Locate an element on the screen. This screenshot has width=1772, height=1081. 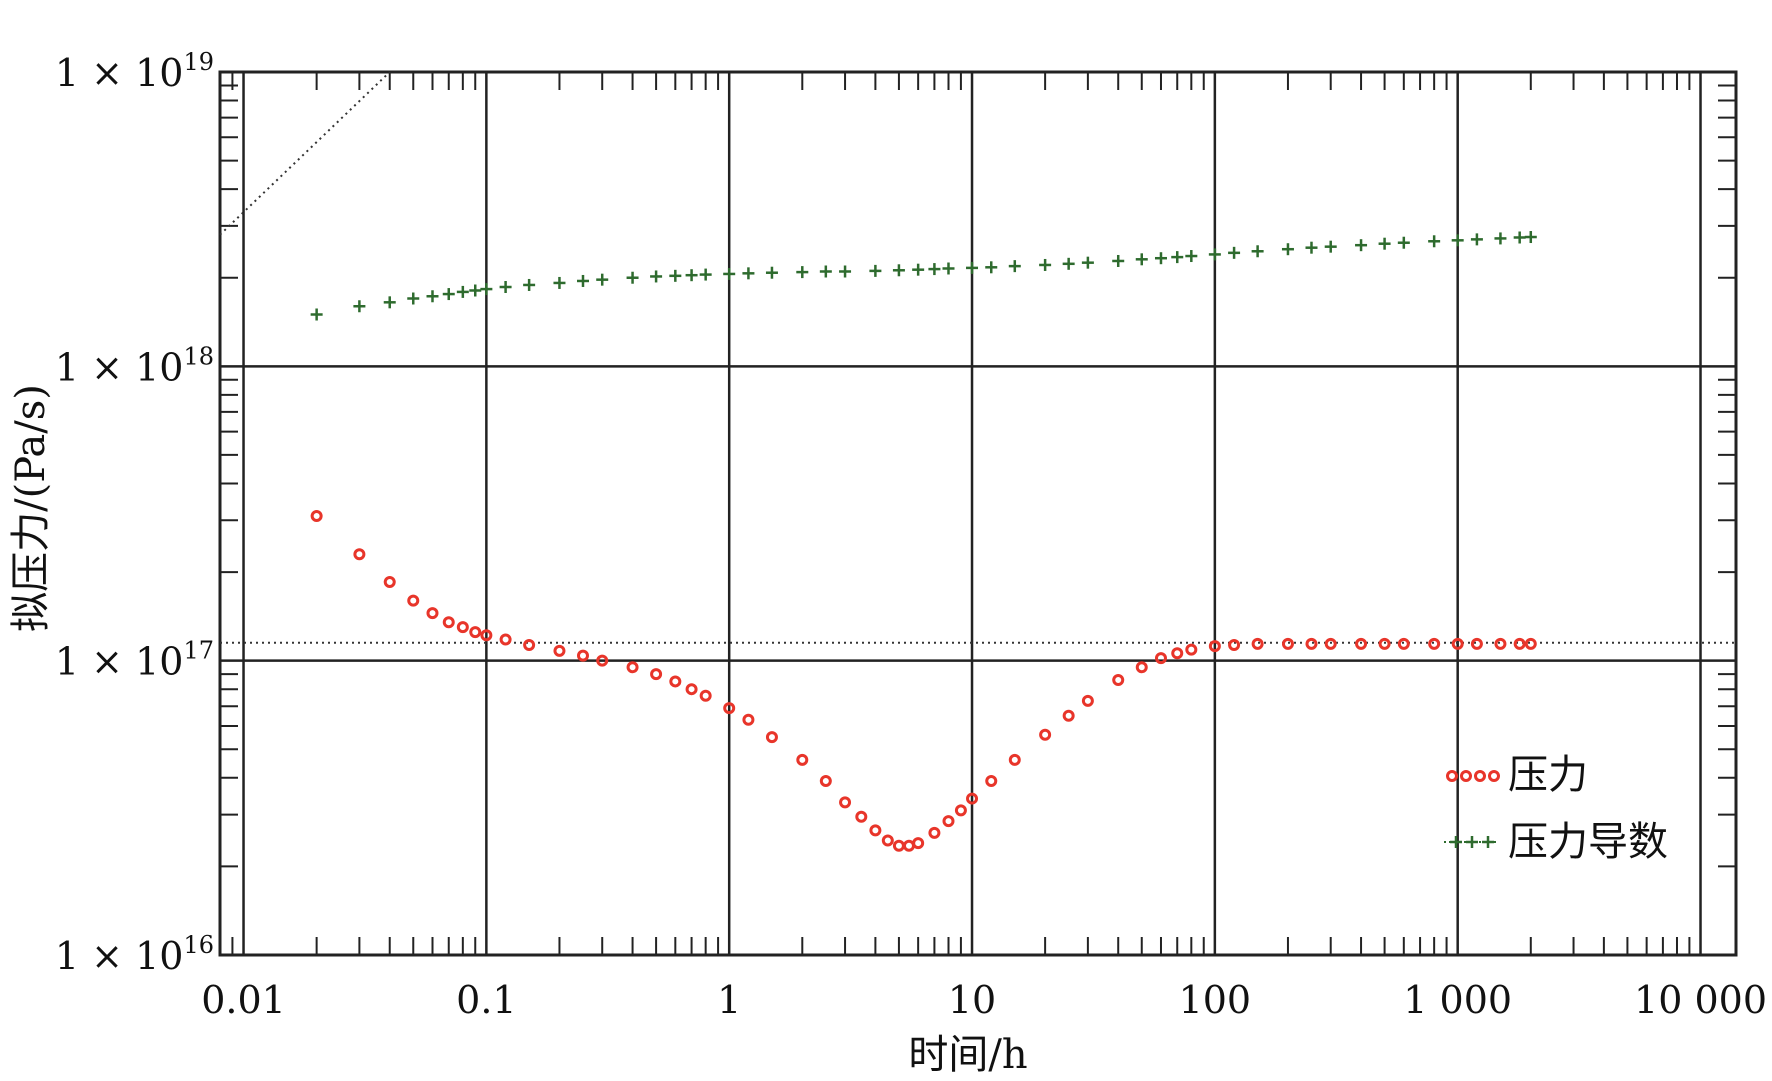
legend-label-pressure: 压力 is located at coordinates (1548, 775).